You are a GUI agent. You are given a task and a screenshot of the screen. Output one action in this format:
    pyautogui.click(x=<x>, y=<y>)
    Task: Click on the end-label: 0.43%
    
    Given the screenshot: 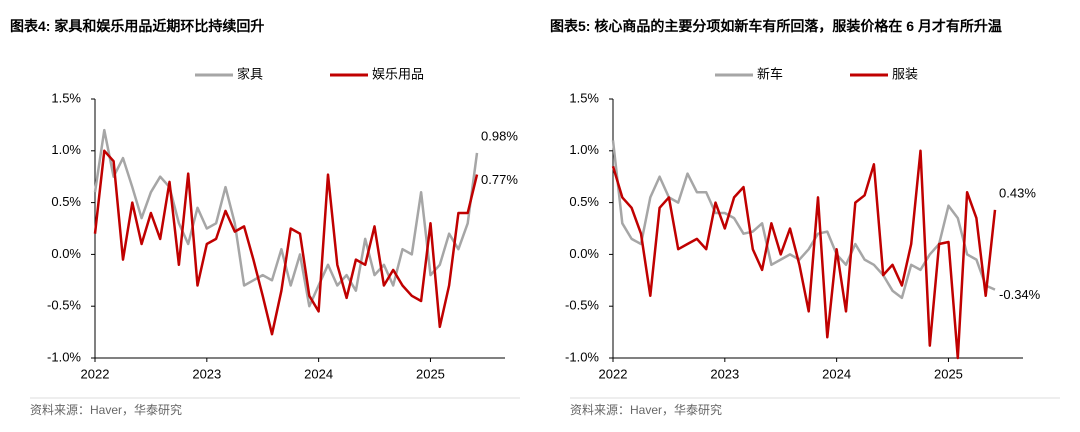 What is the action you would take?
    pyautogui.click(x=1017, y=192)
    